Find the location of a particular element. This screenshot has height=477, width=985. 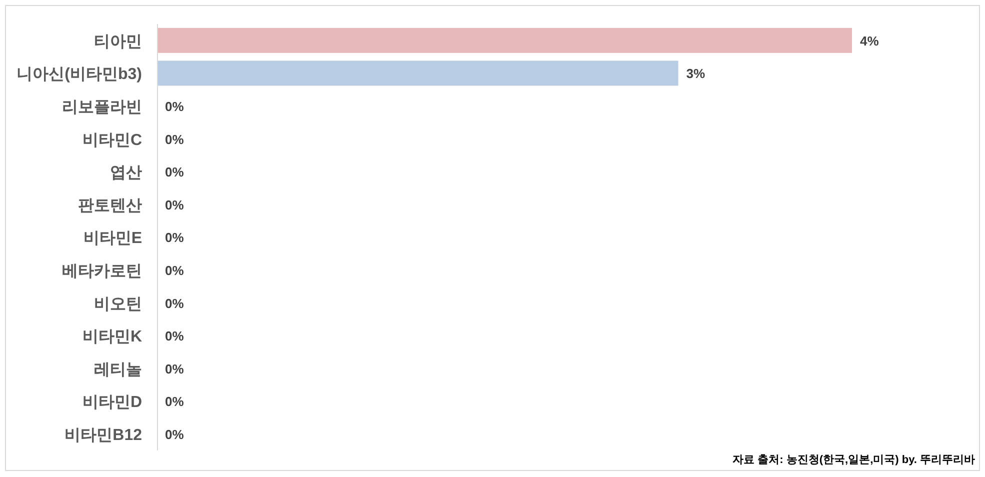

y-tick-label: 니아신(비타민b3) is located at coordinates (79, 75).